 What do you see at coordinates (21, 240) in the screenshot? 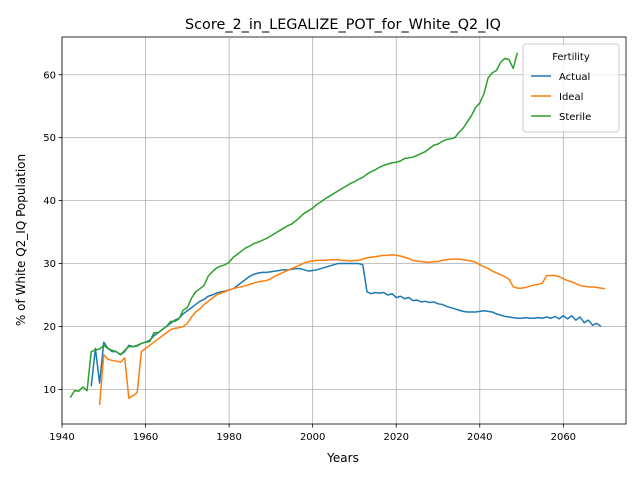
I see `y-axis-label: % of White Q2_IQ Population` at bounding box center [21, 240].